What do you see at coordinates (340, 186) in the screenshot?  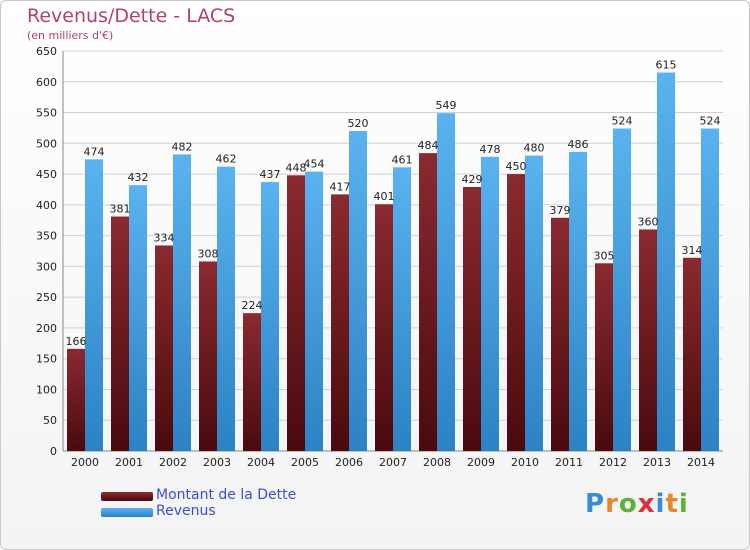 I see `data-label-dette: 417` at bounding box center [340, 186].